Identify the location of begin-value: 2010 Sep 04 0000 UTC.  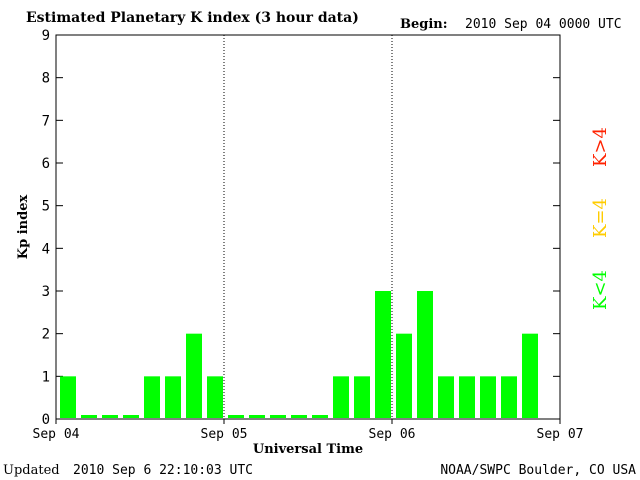
(543, 24).